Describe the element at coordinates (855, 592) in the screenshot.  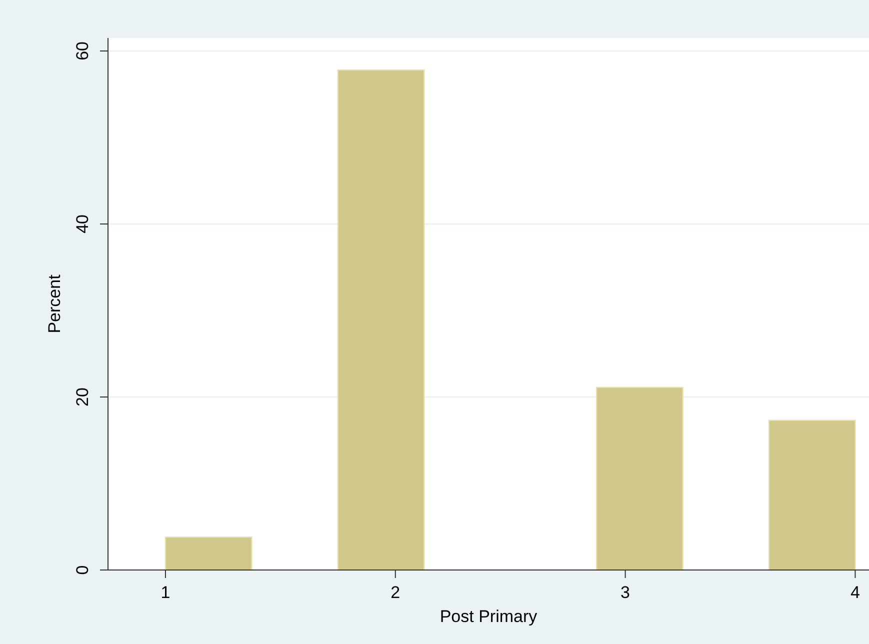
I see `x-tick-label: 4` at that location.